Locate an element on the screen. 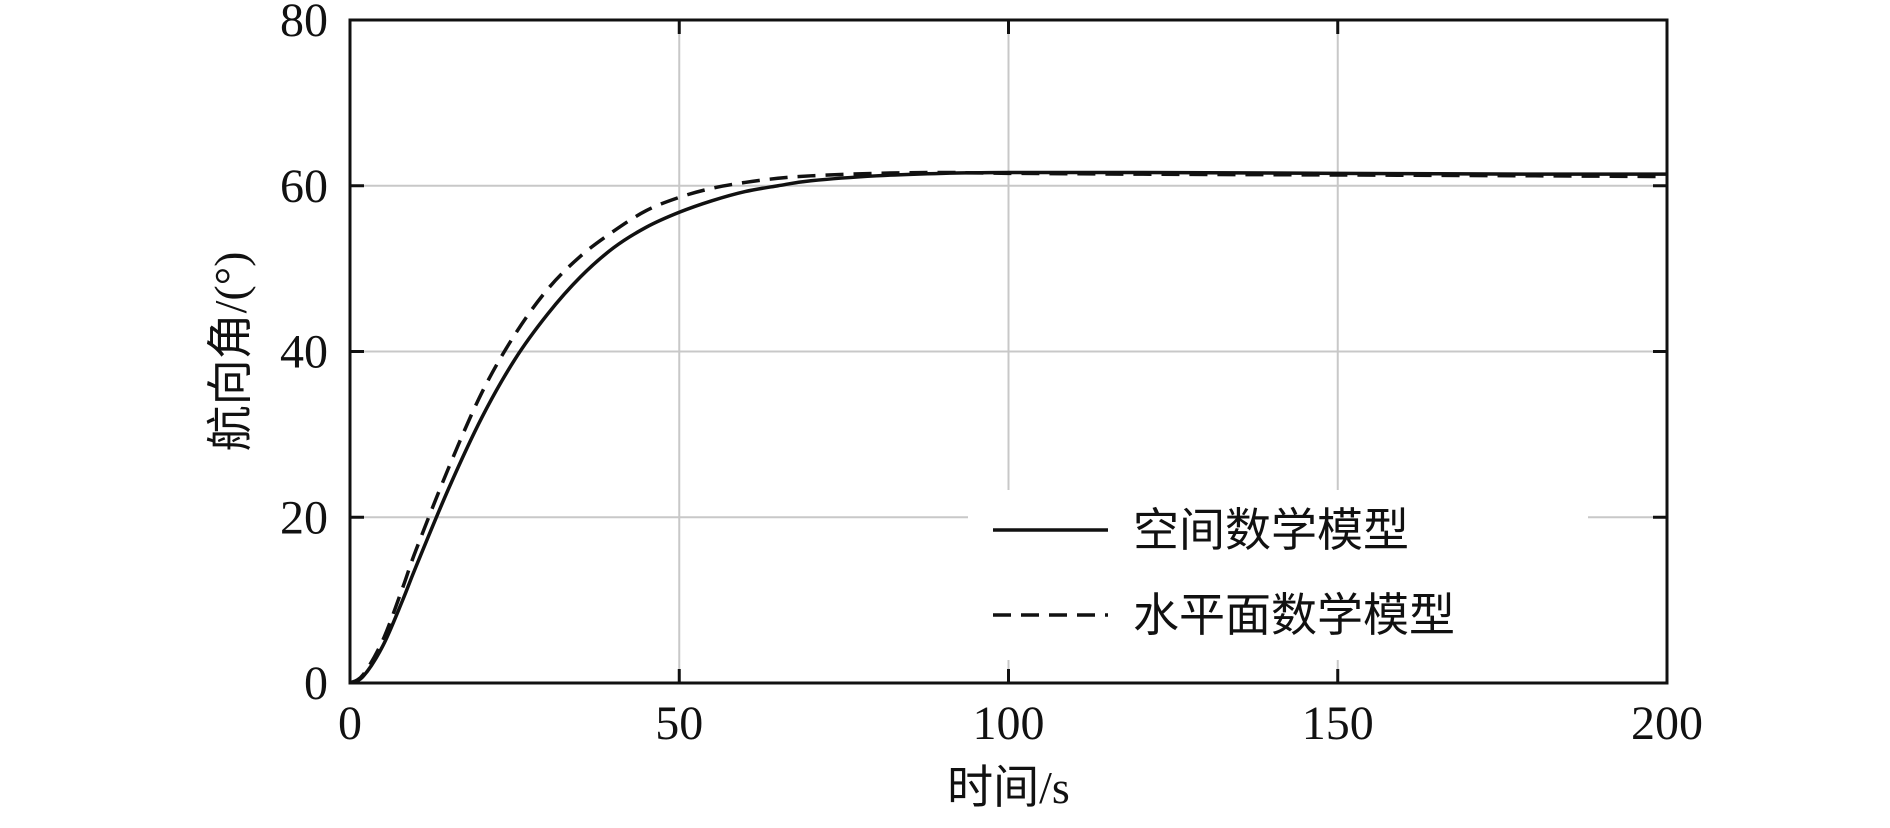  legend-label-solid: 空间数学模型 is located at coordinates (1271, 530).